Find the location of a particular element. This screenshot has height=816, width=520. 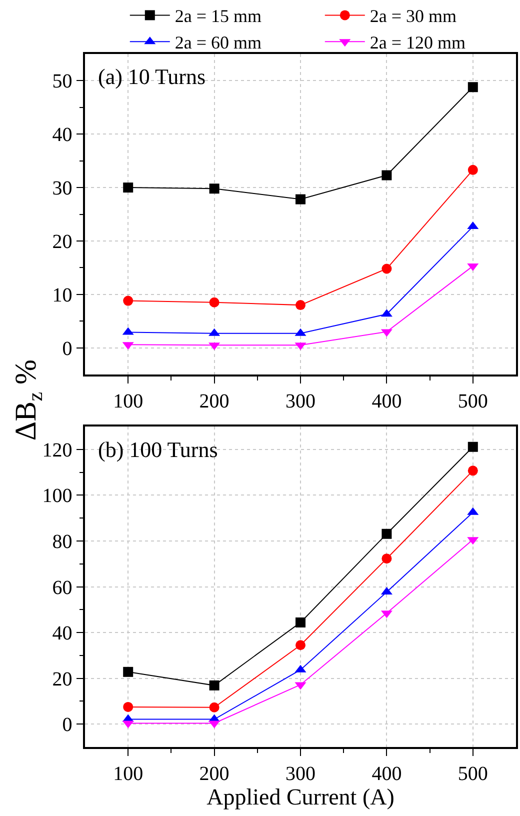

annotation: (b) 100 Turns is located at coordinates (158, 449).